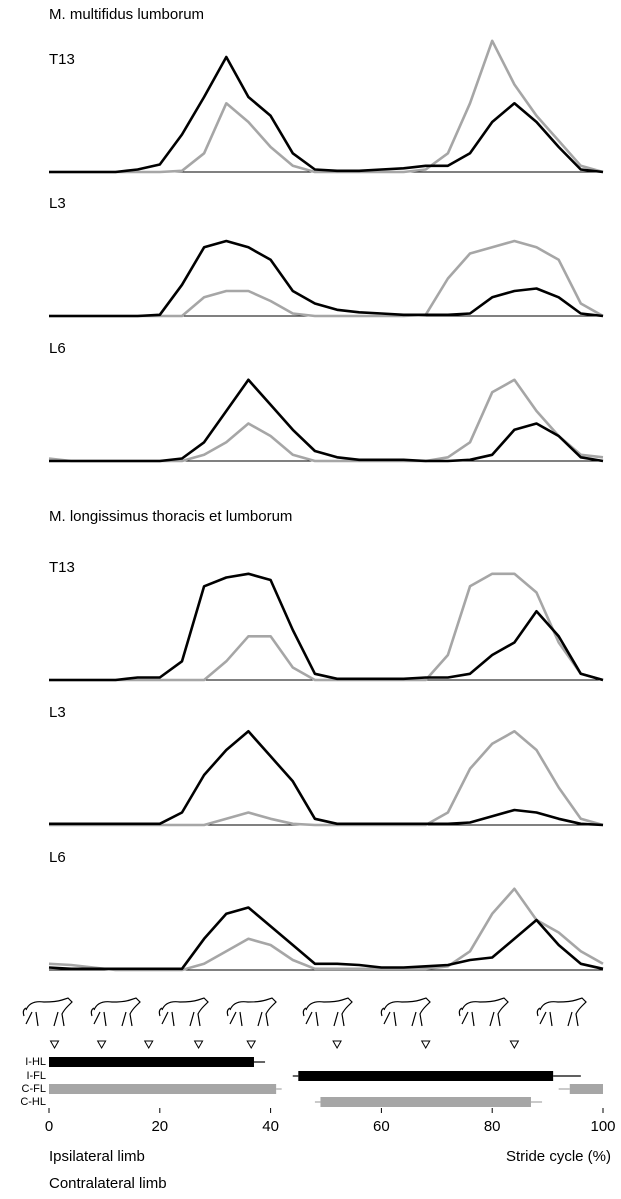 This screenshot has height=1199, width=621. What do you see at coordinates (558, 1156) in the screenshot?
I see `x-axis-label: Stride cycle (%)` at bounding box center [558, 1156].